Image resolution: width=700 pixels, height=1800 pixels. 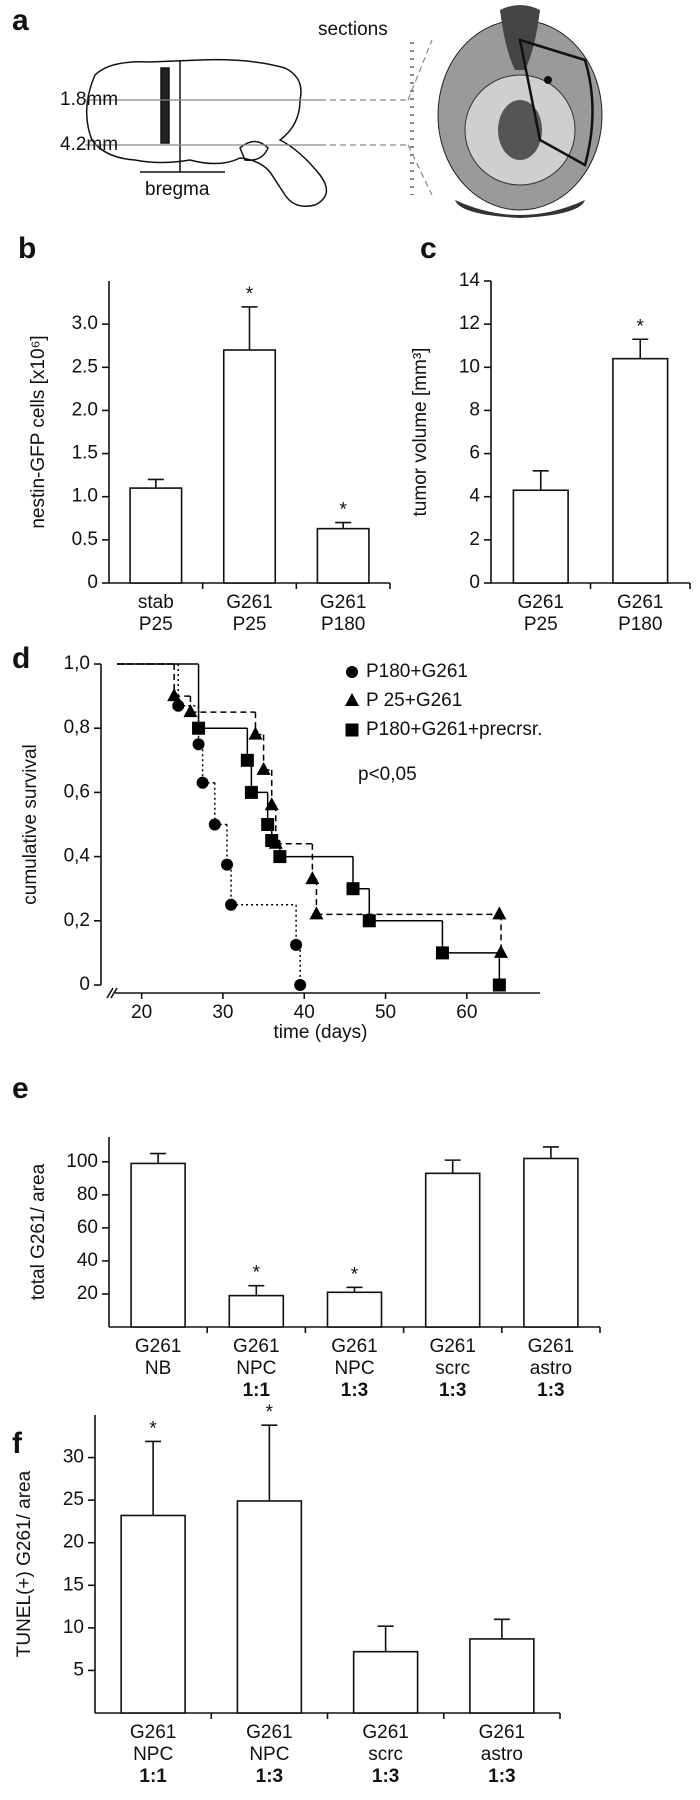 What do you see at coordinates (254, 150) in the screenshot?
I see `cerebellum` at bounding box center [254, 150].